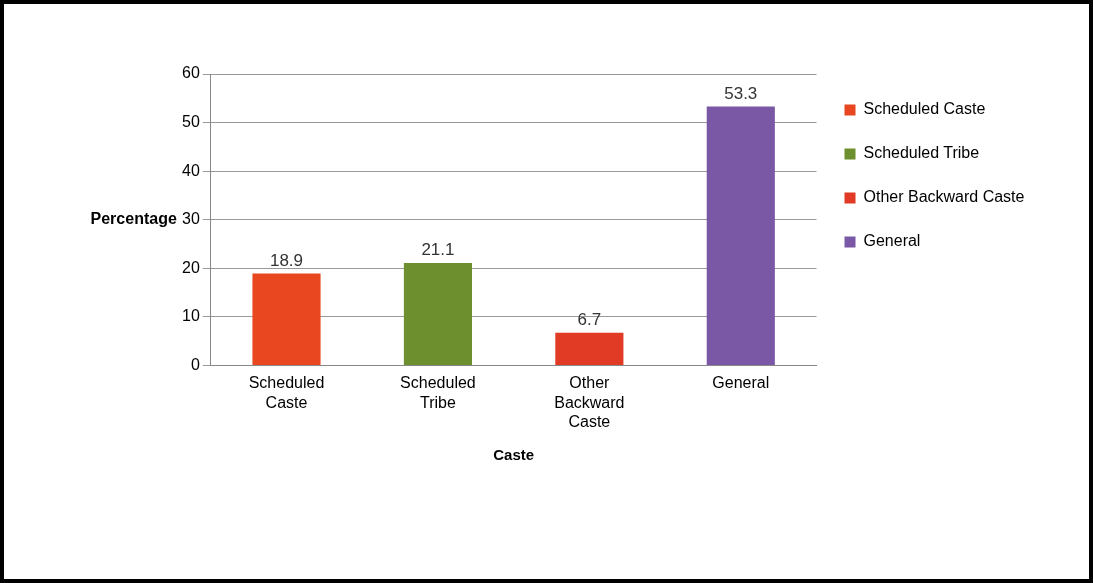  I want to click on data-label: 21.1, so click(438, 250).